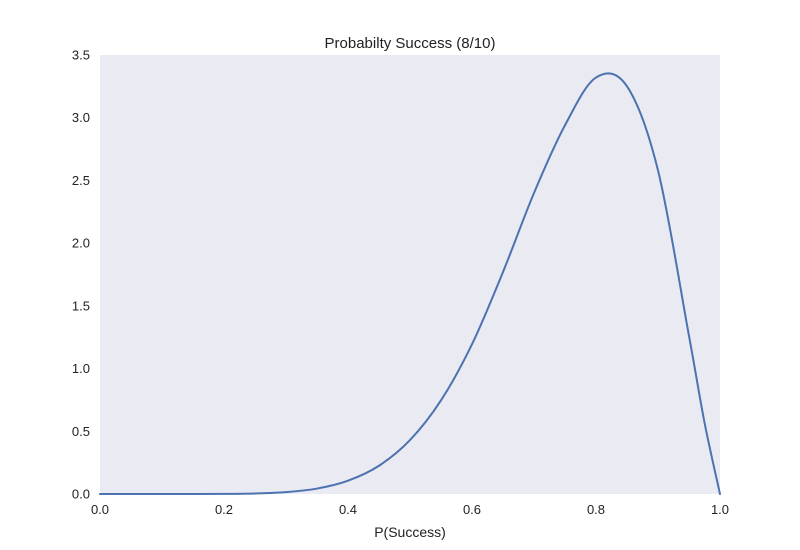  I want to click on x-tick-label: 1.0, so click(720, 509).